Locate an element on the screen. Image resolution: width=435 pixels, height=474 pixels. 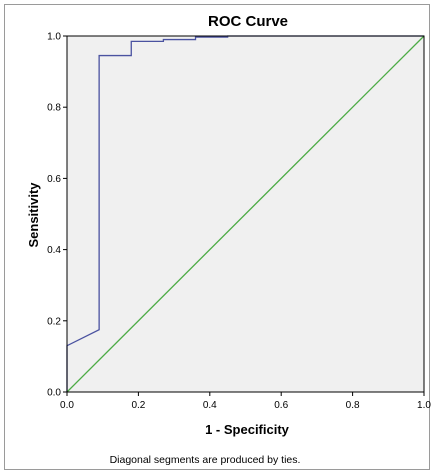
y-tick-label: 0.8 is located at coordinates (54, 108).